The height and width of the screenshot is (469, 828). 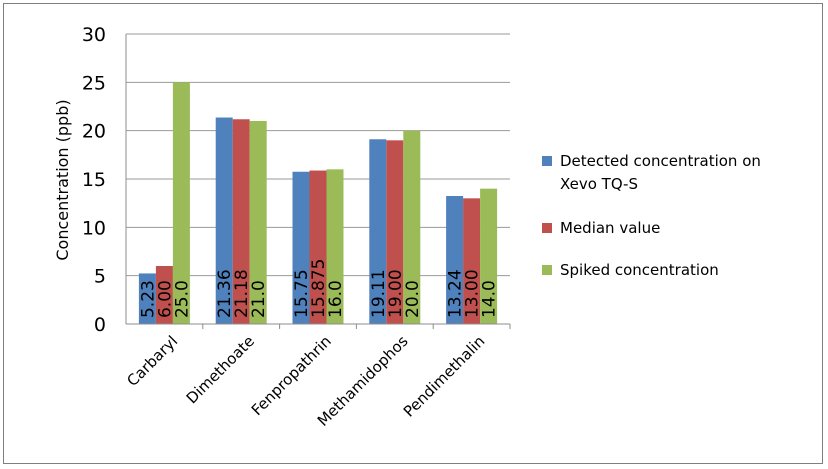 What do you see at coordinates (259, 299) in the screenshot?
I see `data-label: 21.0` at bounding box center [259, 299].